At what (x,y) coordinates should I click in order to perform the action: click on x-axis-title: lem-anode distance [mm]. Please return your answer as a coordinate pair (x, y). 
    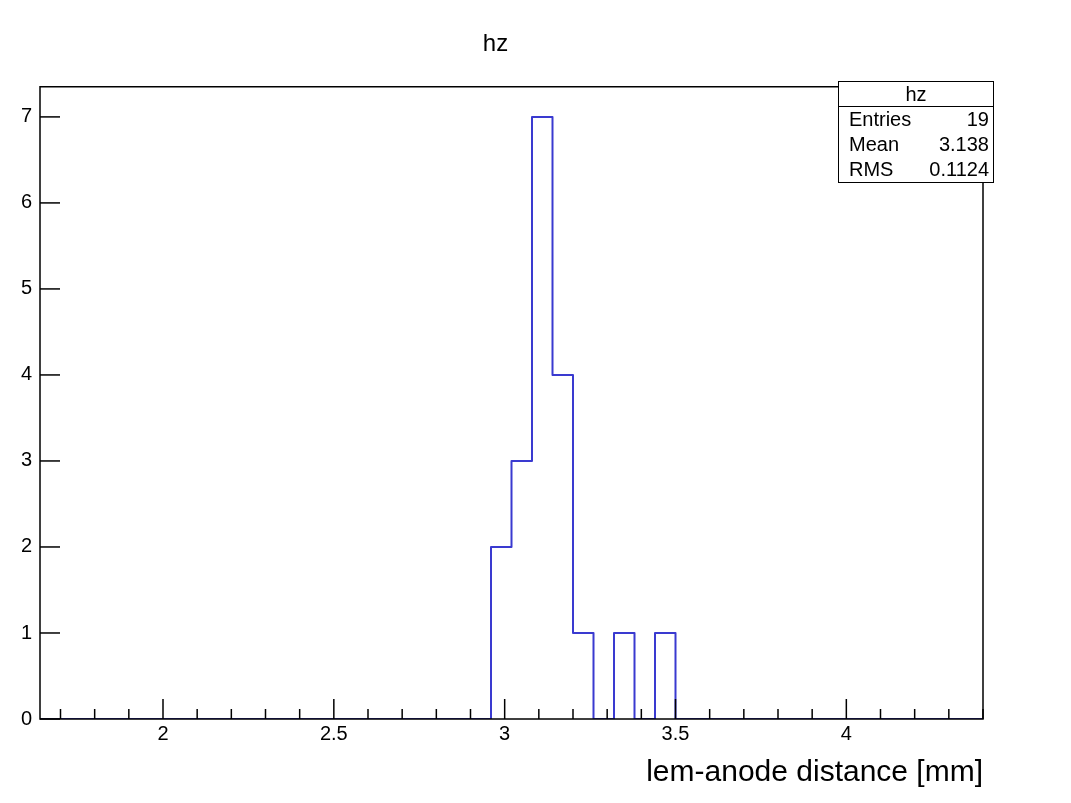
    Looking at the image, I should click on (814, 771).